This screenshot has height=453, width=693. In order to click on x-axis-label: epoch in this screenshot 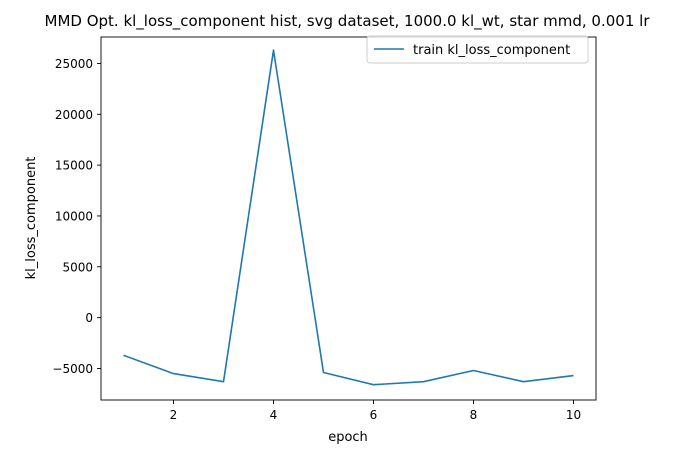, I will do `click(348, 437)`.